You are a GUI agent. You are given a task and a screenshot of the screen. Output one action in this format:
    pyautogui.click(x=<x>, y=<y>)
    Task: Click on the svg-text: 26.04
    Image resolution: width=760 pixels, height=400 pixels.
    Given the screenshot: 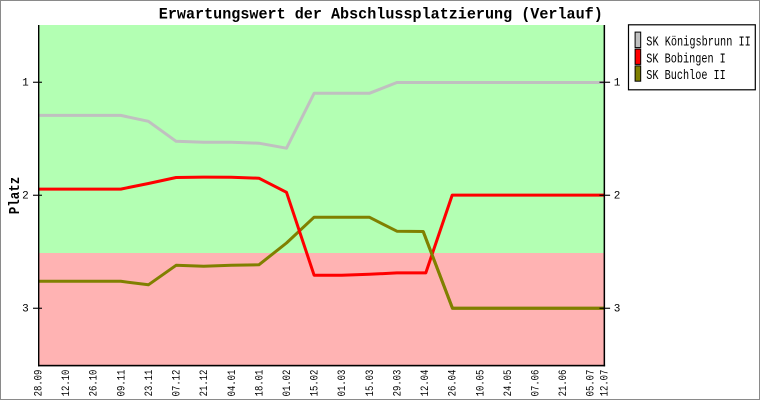 What is the action you would take?
    pyautogui.click(x=454, y=382)
    